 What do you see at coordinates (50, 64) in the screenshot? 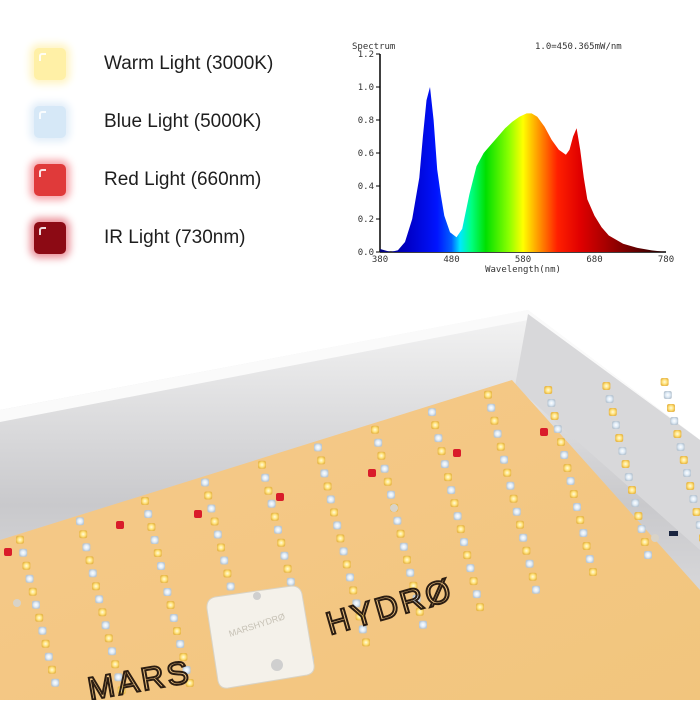
I see `warm-led-swatch-icon` at bounding box center [50, 64].